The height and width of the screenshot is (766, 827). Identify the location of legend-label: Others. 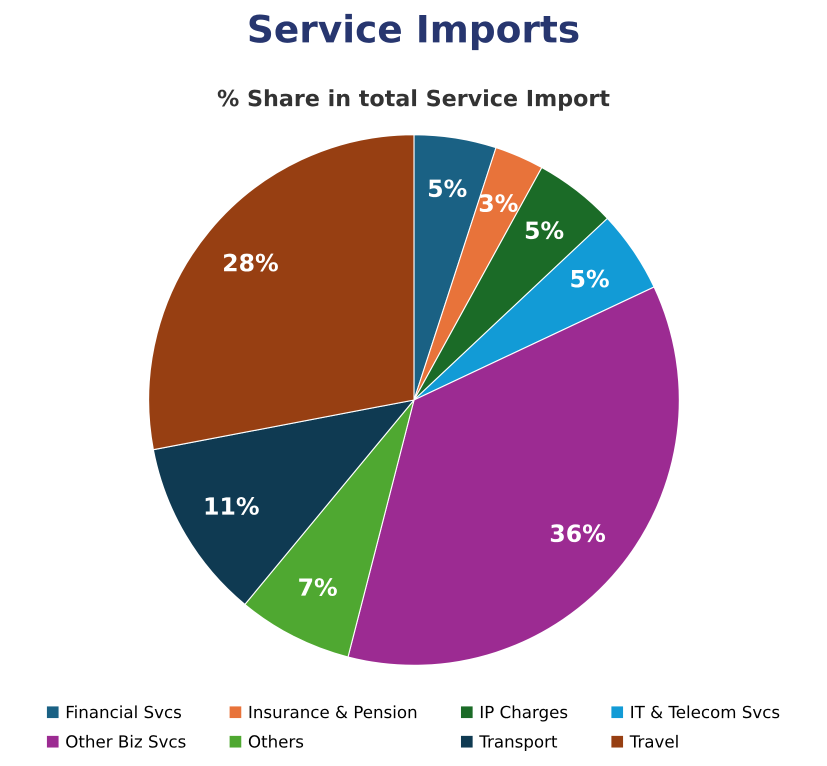
(276, 741).